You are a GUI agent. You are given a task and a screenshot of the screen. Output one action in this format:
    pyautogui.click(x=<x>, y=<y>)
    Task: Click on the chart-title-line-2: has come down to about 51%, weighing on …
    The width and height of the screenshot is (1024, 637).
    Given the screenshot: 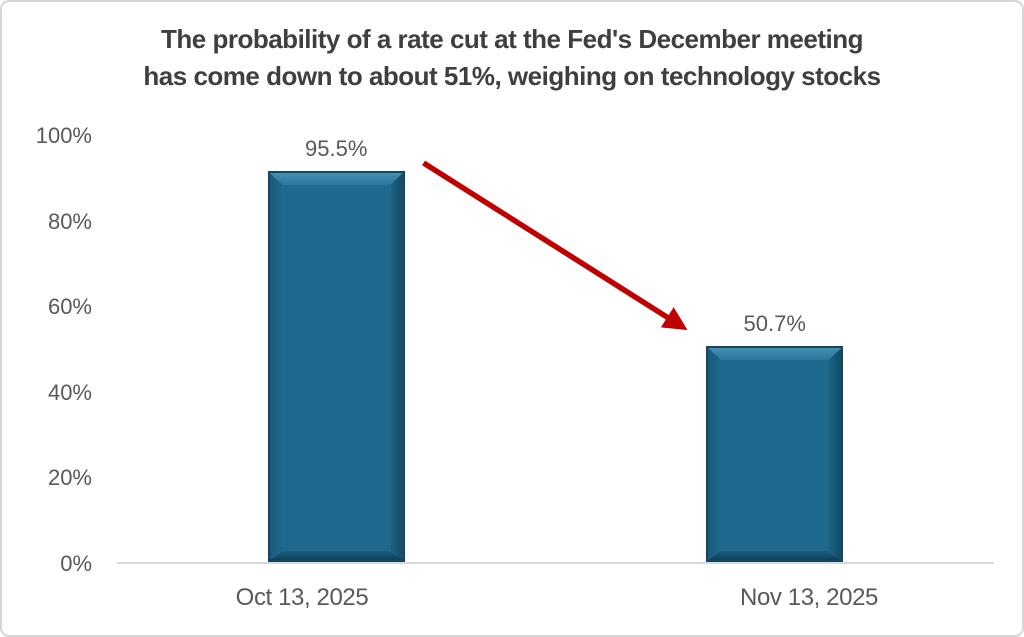 What is the action you would take?
    pyautogui.click(x=512, y=76)
    